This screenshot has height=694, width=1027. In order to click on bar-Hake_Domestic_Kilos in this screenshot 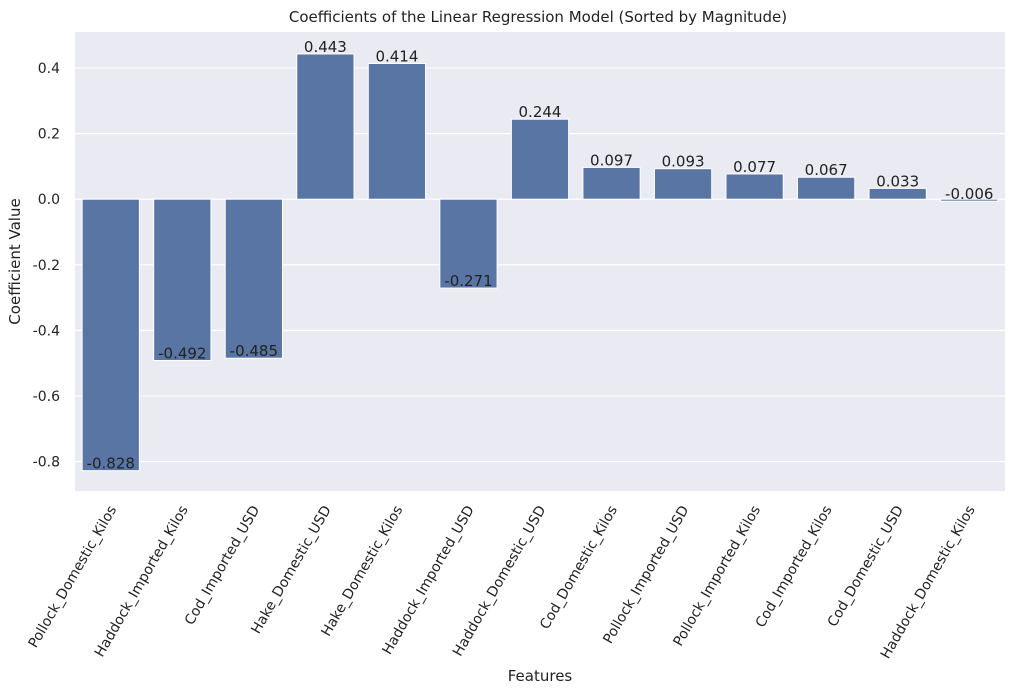, I will do `click(397, 131)`.